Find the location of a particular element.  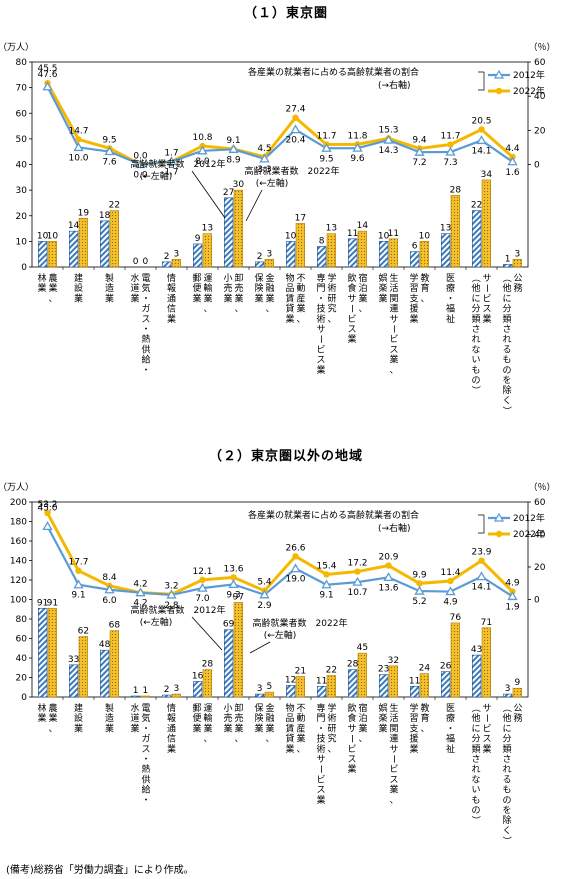

svg-text: 保 is located at coordinates (258, 708).